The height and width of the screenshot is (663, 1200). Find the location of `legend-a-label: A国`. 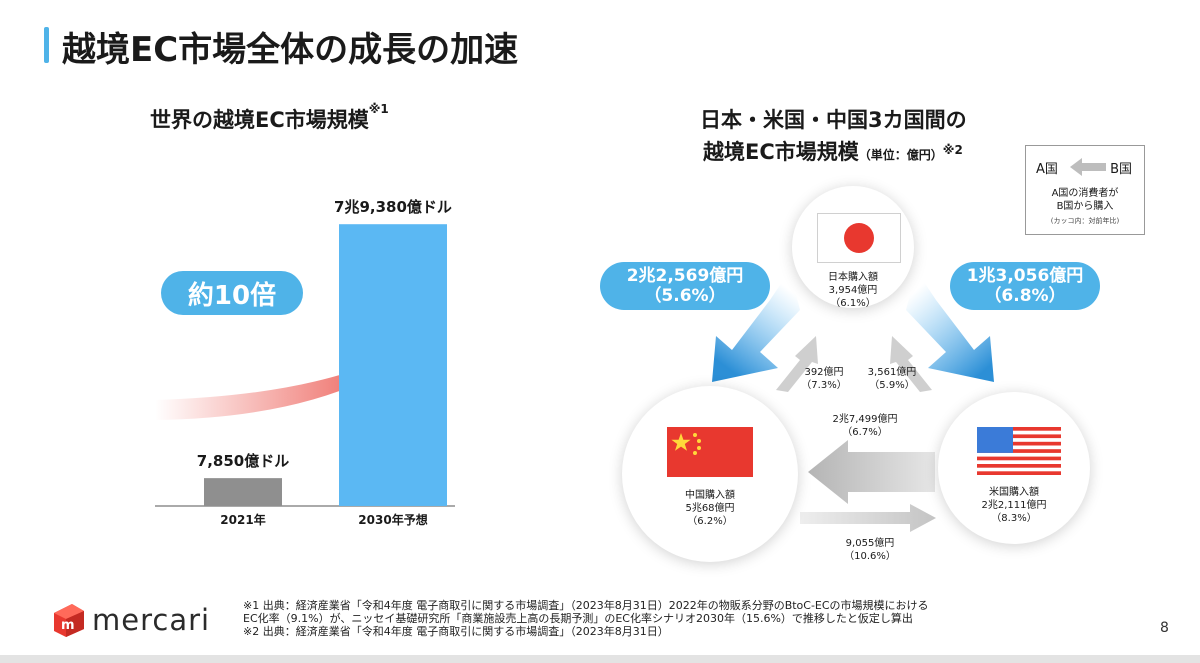

legend-a-label: A国 is located at coordinates (1047, 169).